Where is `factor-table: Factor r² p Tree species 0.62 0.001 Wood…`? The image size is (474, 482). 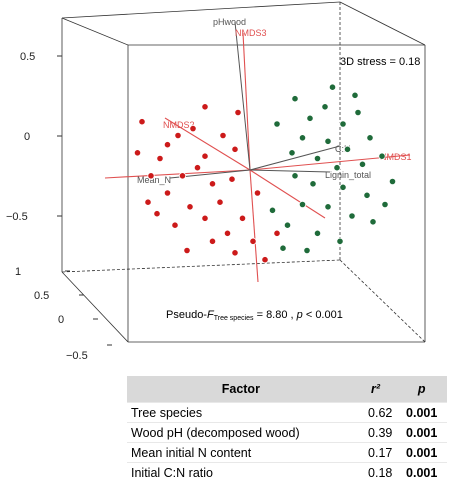
factor-table: Factor r² p Tree species 0.62 0.001 Wood… is located at coordinates (287, 429).